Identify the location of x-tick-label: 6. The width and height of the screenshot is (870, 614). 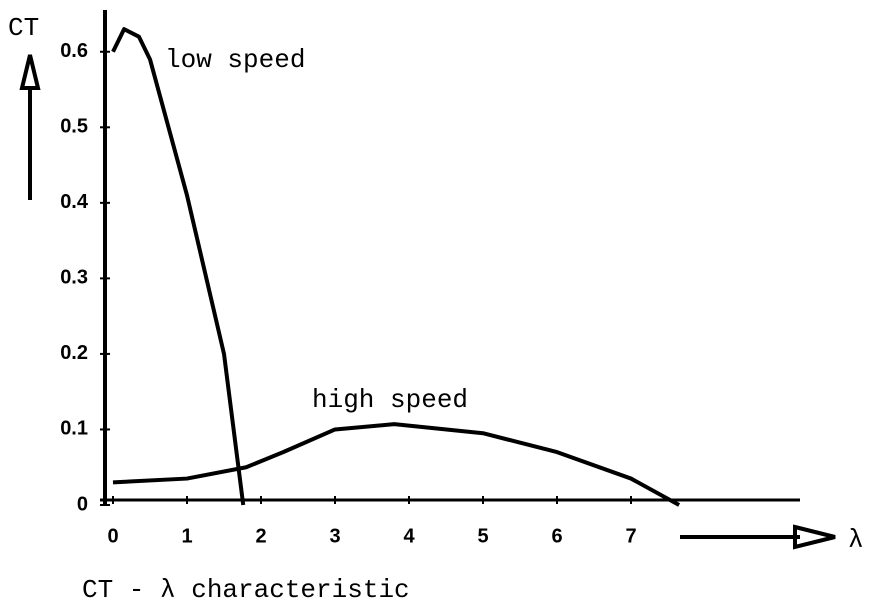
(556, 536).